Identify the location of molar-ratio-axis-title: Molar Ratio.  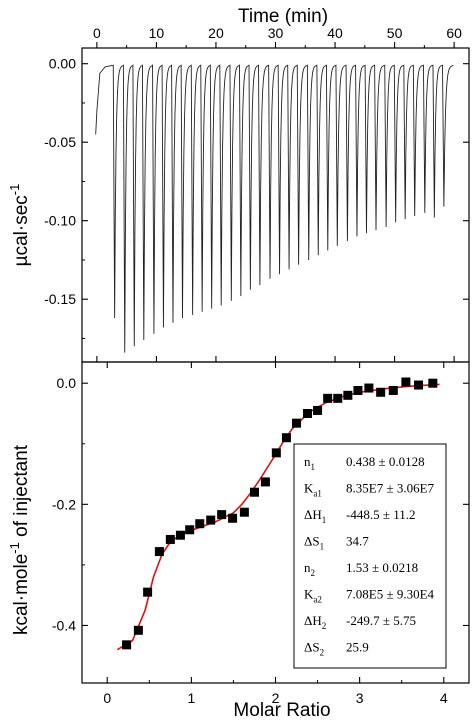
(281, 710).